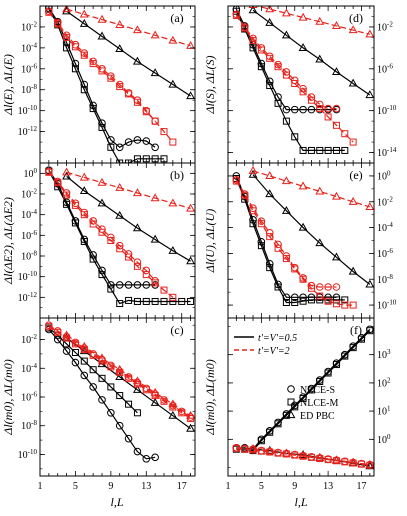 The width and height of the screenshot is (407, 516). What do you see at coordinates (317, 416) in the screenshot?
I see `legend-marker-label: ED PBC` at bounding box center [317, 416].